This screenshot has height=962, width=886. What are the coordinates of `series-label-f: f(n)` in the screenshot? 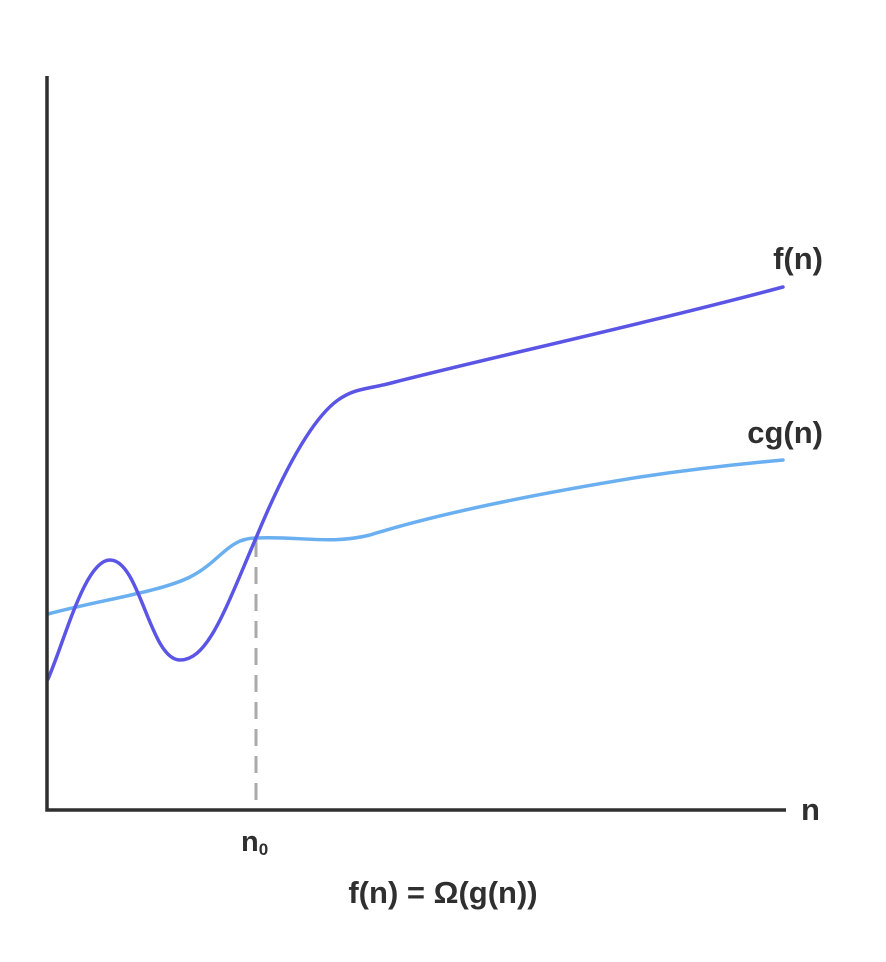 It's located at (798, 258).